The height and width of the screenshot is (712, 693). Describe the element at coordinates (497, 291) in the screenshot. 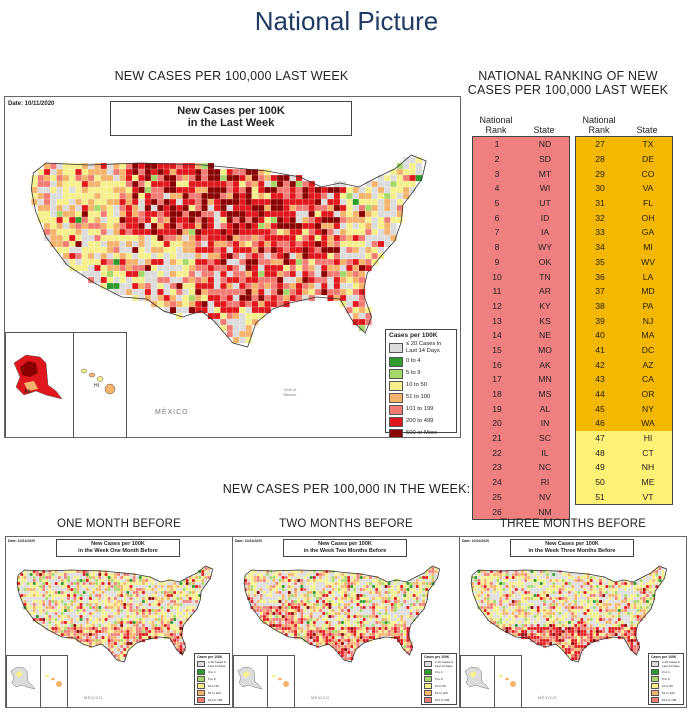

I see `ranking-rank: 11` at that location.